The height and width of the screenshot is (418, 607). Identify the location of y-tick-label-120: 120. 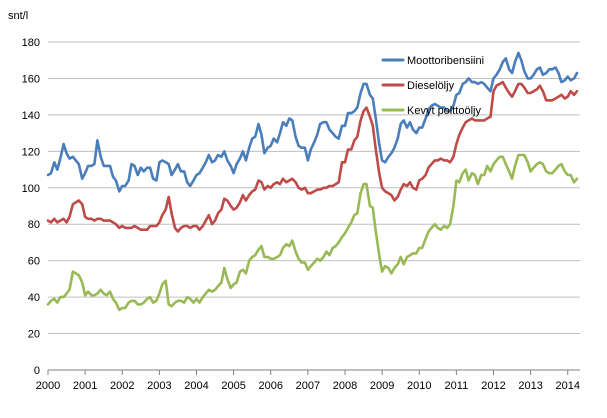
(31, 152).